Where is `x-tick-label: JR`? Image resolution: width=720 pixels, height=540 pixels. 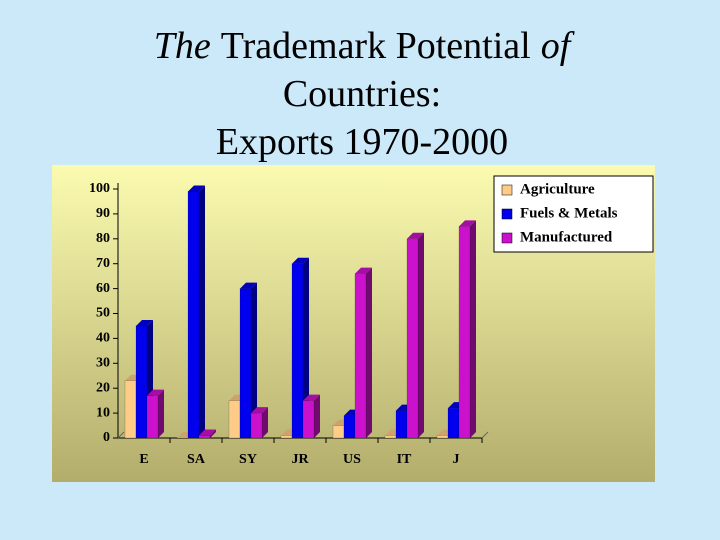
x-tick-label: JR is located at coordinates (300, 459).